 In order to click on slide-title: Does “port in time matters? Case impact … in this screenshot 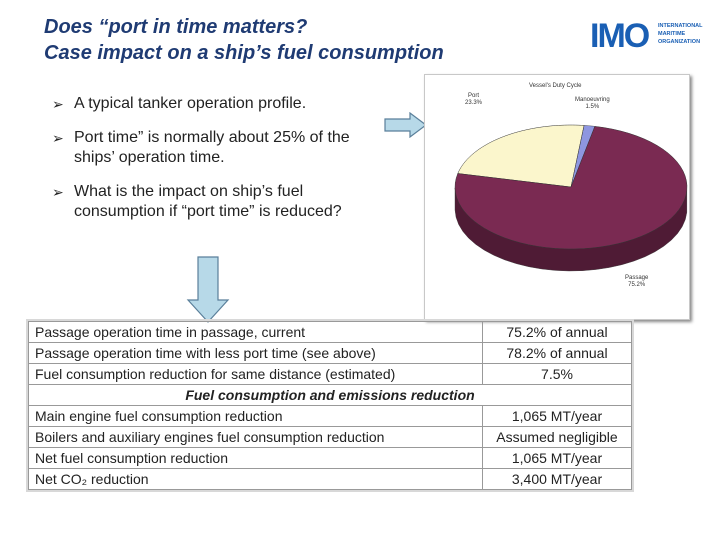, I will do `click(244, 40)`.